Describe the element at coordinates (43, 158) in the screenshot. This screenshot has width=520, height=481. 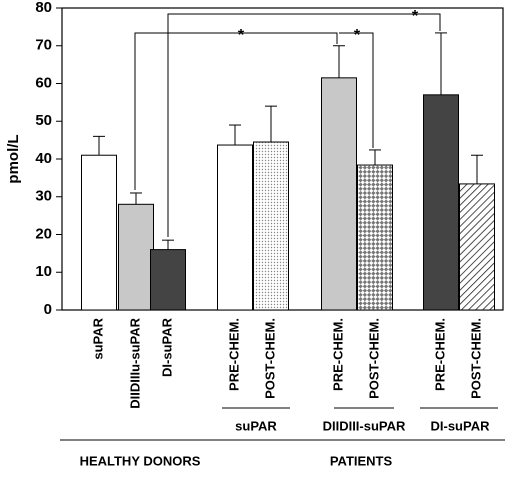
I see `y-tick-label: 40` at that location.